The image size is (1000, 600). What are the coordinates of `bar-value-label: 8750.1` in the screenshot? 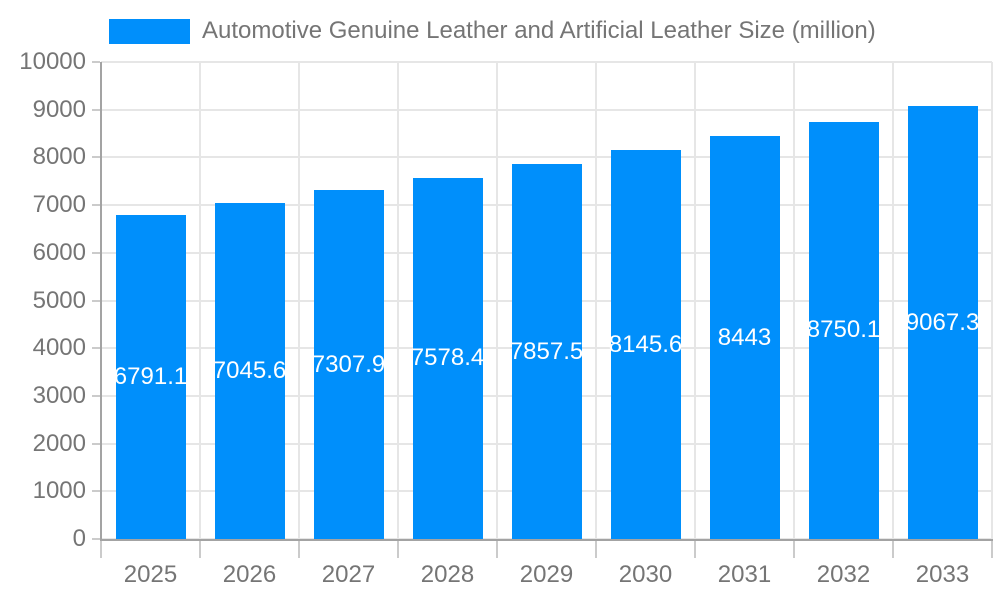 It's located at (843, 330).